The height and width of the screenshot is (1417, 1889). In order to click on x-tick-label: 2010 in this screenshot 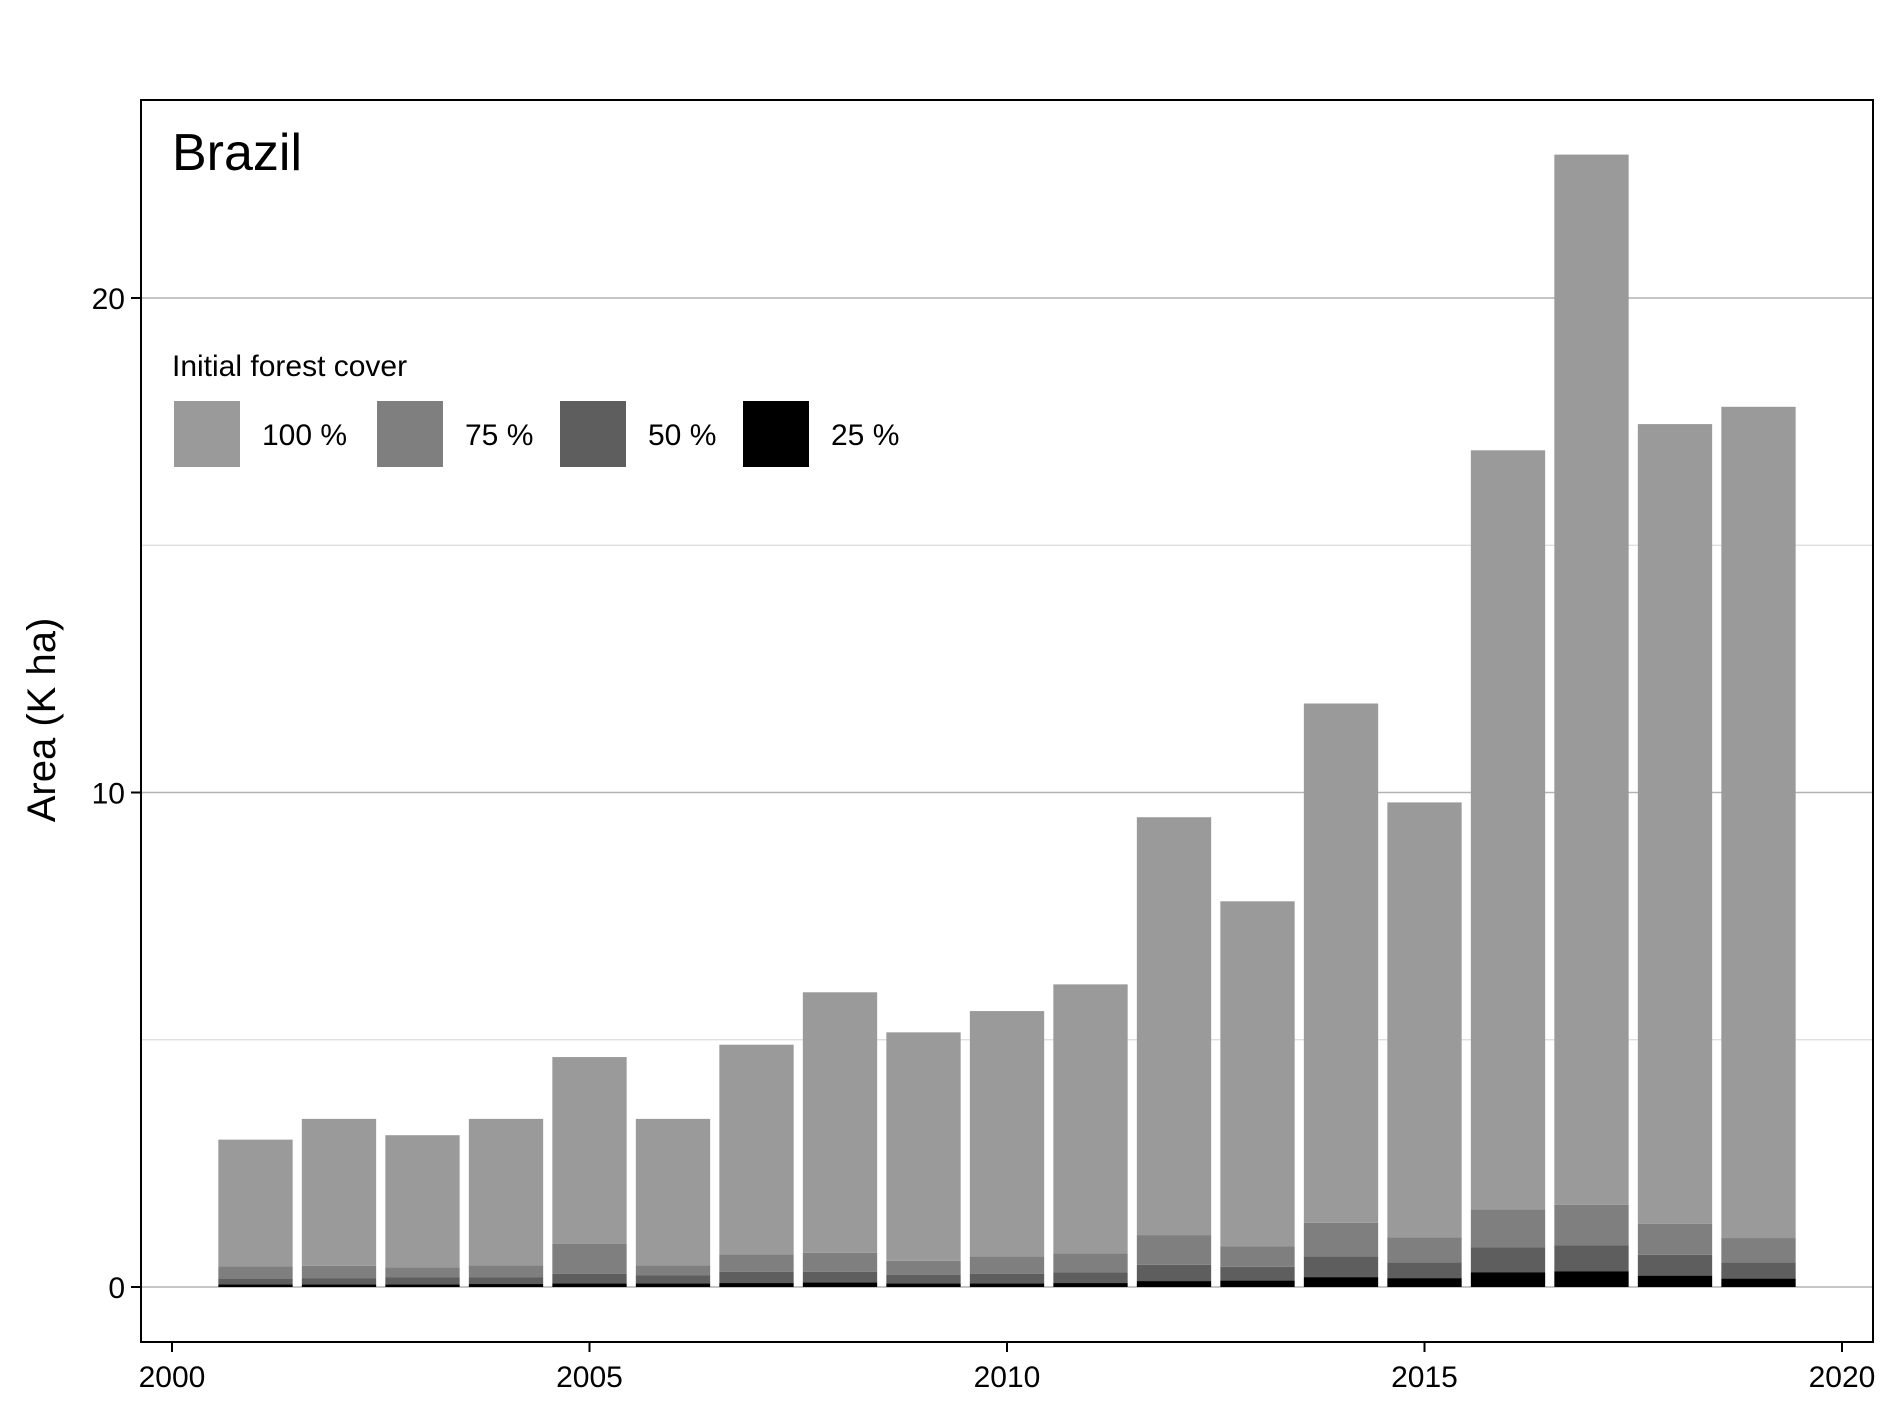, I will do `click(1007, 1377)`.